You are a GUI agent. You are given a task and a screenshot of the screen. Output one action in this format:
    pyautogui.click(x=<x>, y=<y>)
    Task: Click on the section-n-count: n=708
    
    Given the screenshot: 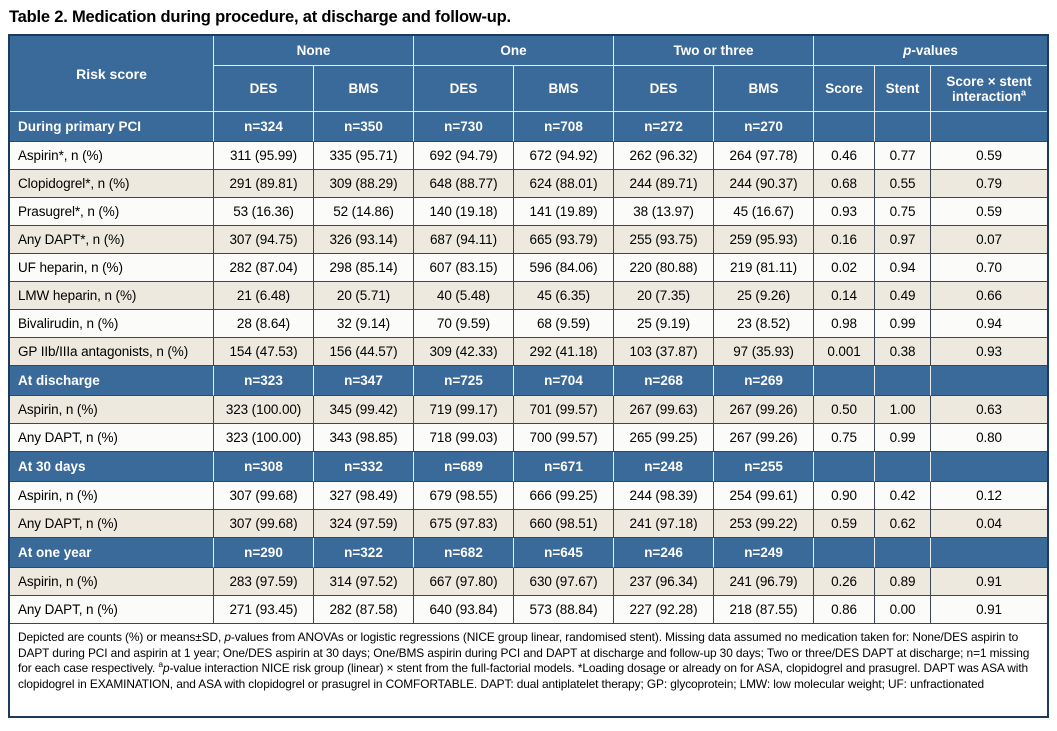 What is the action you would take?
    pyautogui.click(x=564, y=127)
    